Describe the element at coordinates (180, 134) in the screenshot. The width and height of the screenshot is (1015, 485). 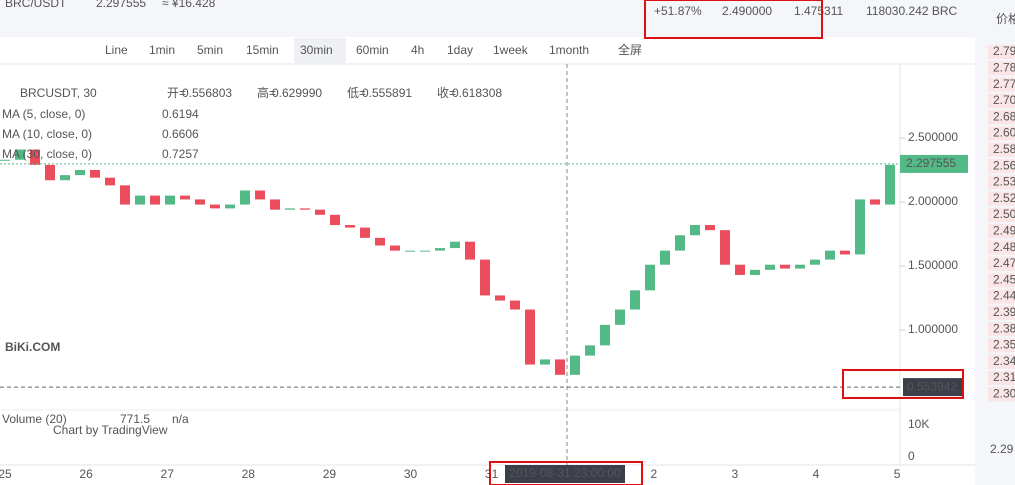
I see `ma-value: 0.6606` at that location.